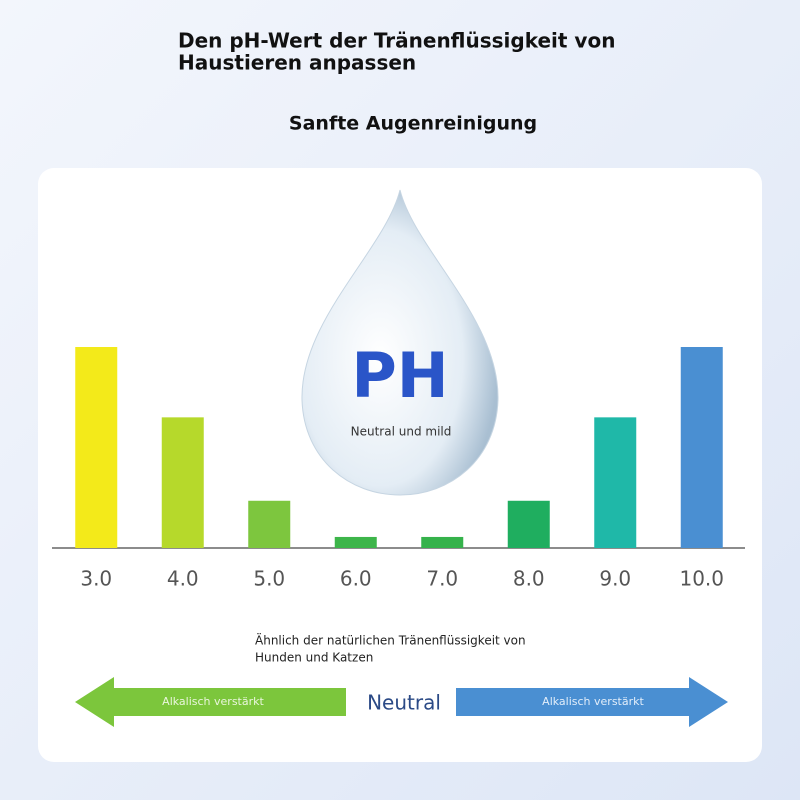  I want to click on x-tick-label: 5.0, so click(269, 579).